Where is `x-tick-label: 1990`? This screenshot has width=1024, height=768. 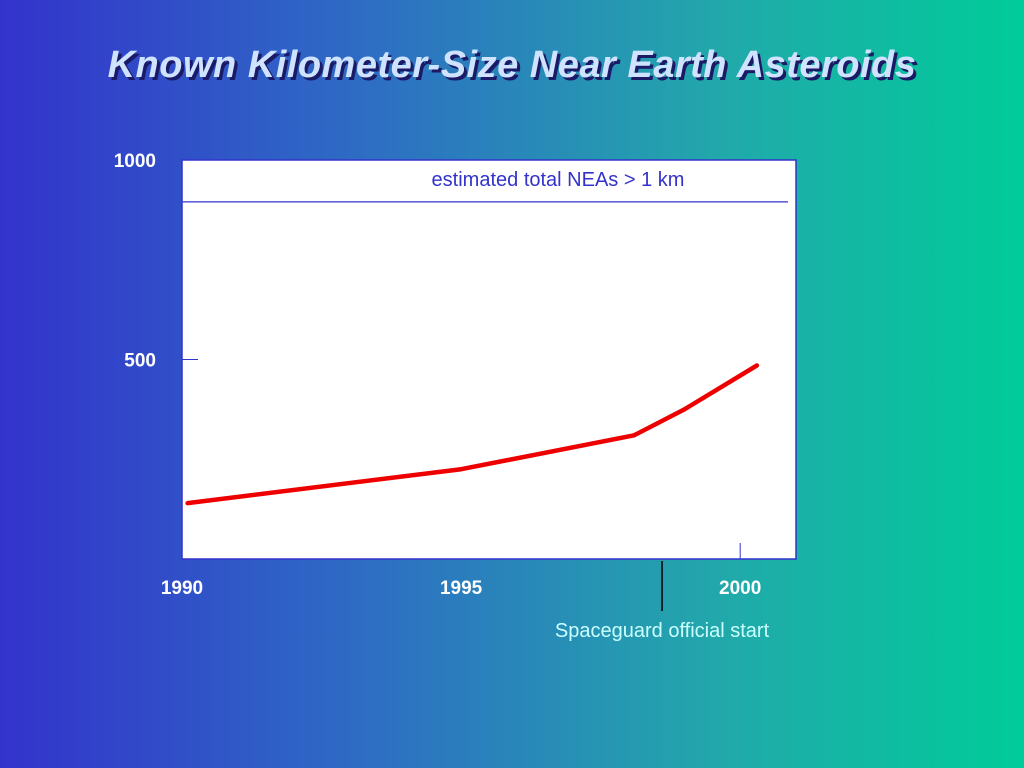
x-tick-label: 1990 is located at coordinates (182, 588).